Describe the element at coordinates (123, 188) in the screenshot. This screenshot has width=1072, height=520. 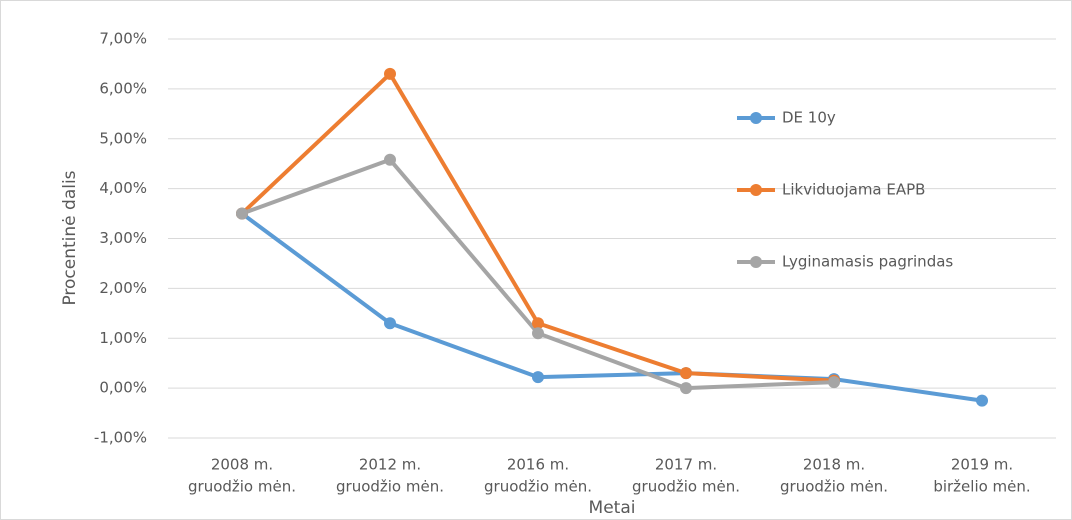
I see `y-tick-label: 4,00%` at that location.